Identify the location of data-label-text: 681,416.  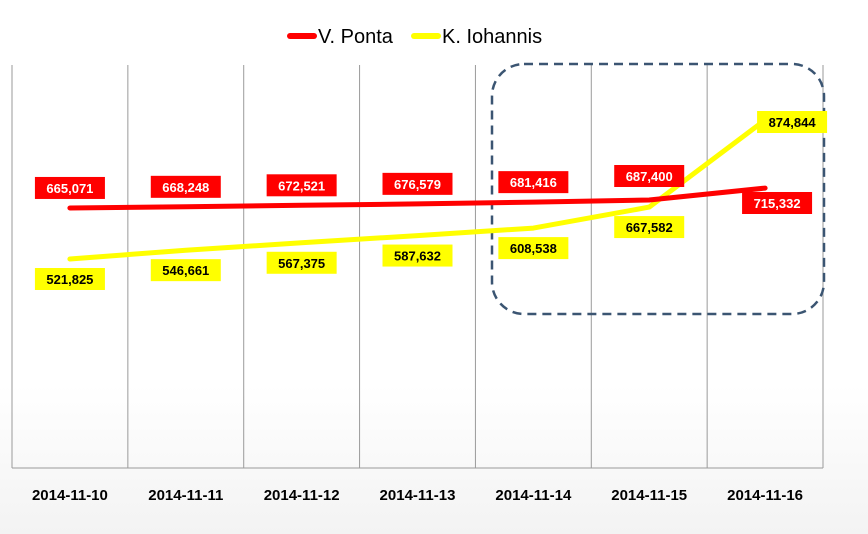
(533, 182).